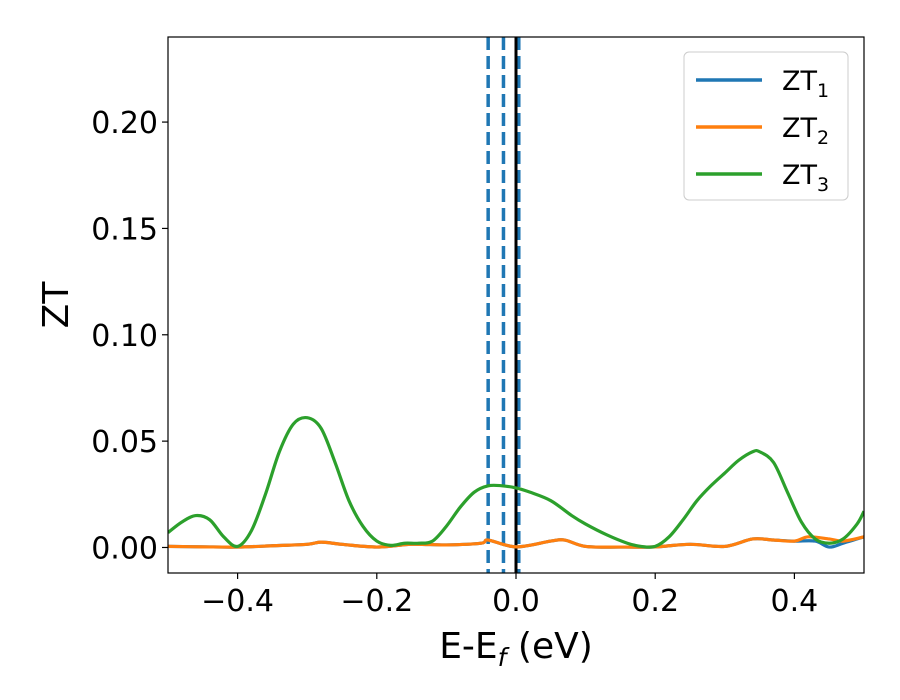 The image size is (900, 700). What do you see at coordinates (549, 646) in the screenshot?
I see `x-axis-label-unit: (eV)` at bounding box center [549, 646].